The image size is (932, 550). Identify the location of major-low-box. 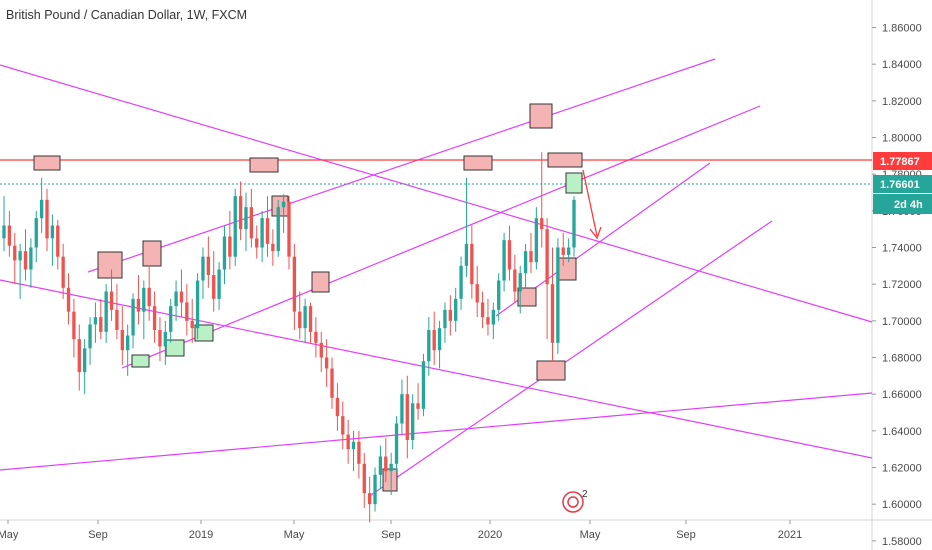
(390, 480).